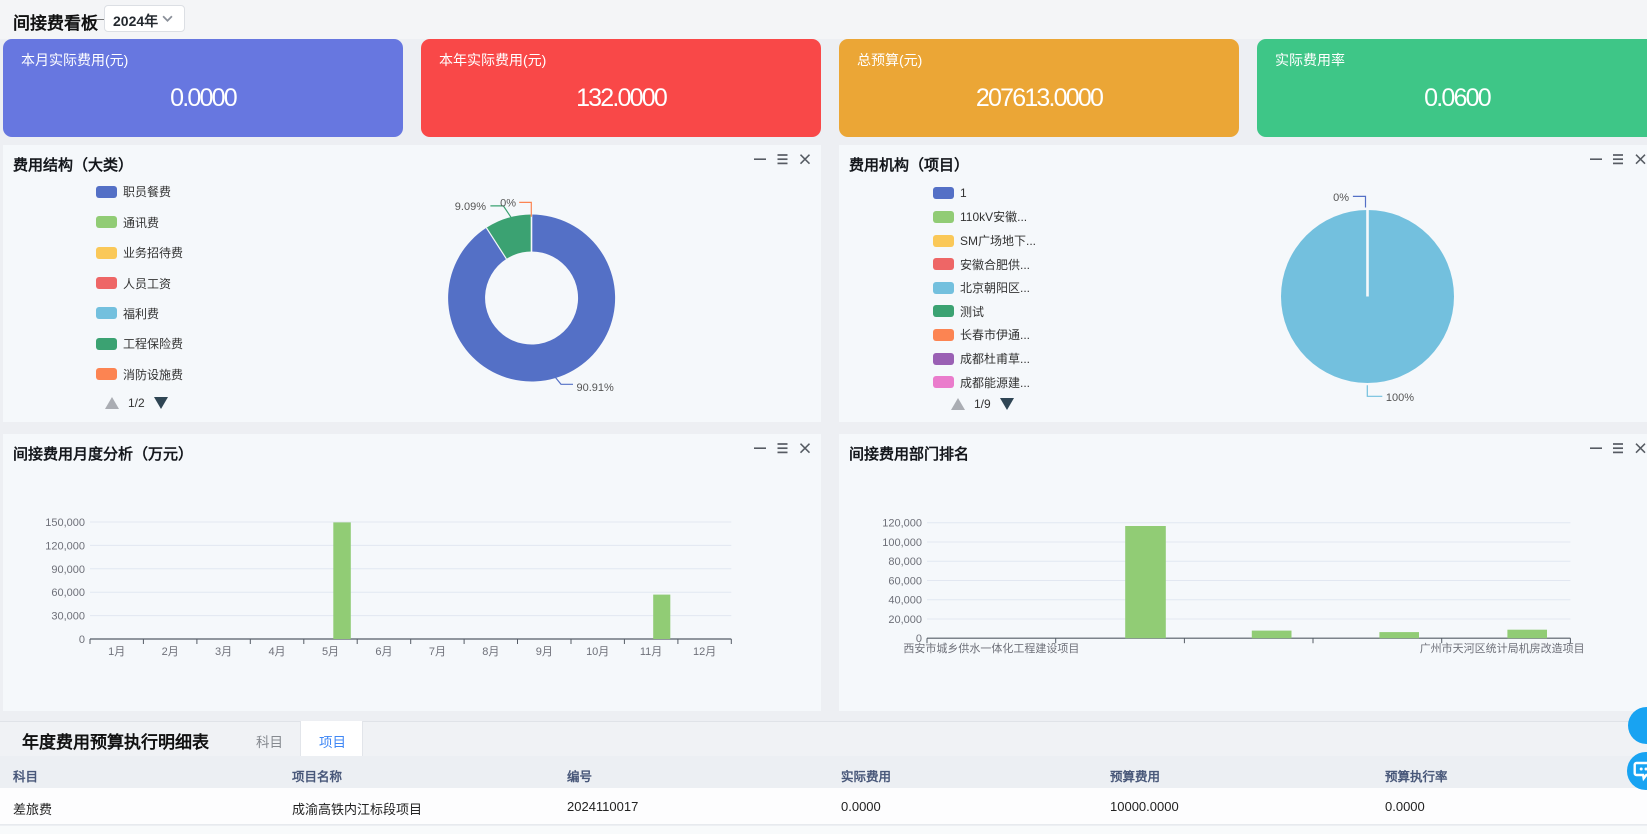 The width and height of the screenshot is (1647, 834). I want to click on svg-text: 7月, so click(437, 652).